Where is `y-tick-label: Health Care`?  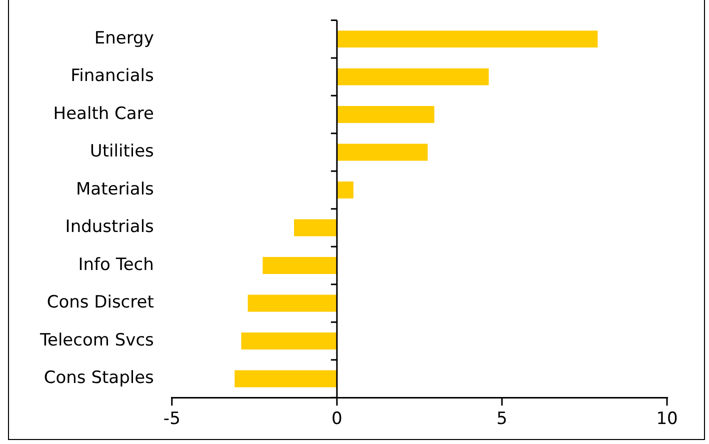 y-tick-label: Health Care is located at coordinates (103, 114).